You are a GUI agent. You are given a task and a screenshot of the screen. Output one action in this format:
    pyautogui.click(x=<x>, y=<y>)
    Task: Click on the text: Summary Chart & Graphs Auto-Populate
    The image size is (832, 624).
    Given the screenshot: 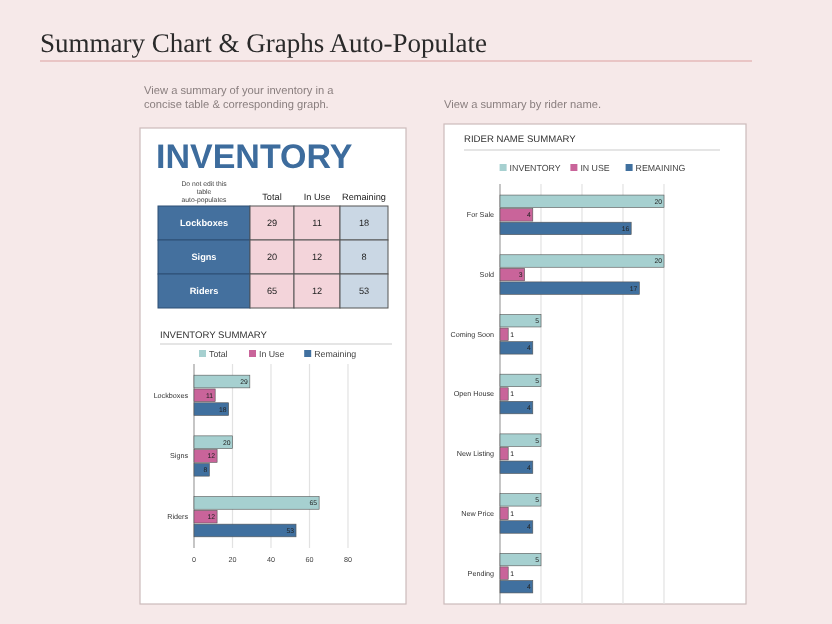 What is the action you would take?
    pyautogui.click(x=263, y=43)
    